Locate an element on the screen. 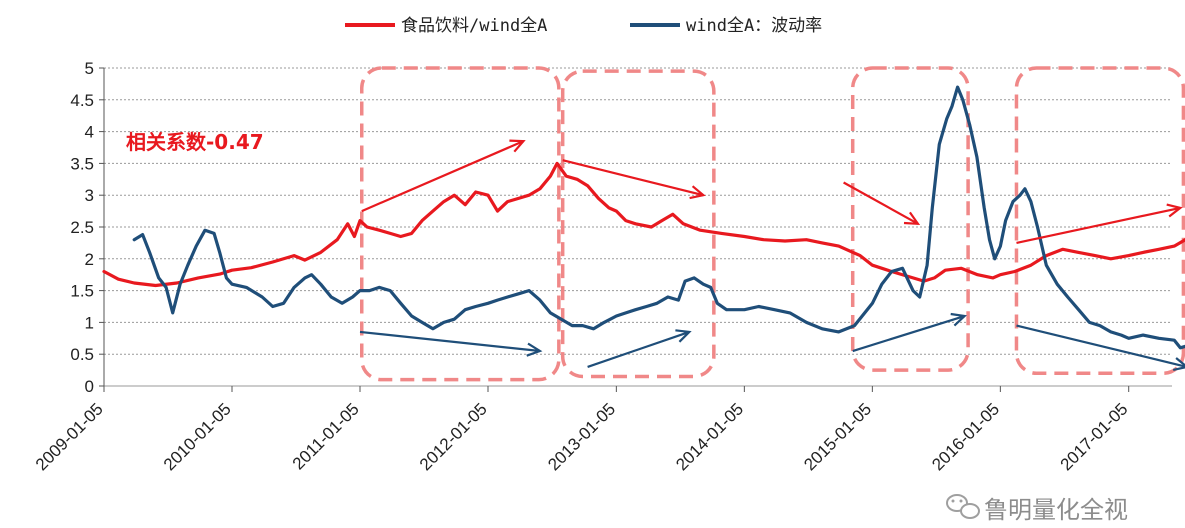  y-tick-label: 1.5 is located at coordinates (82, 291).